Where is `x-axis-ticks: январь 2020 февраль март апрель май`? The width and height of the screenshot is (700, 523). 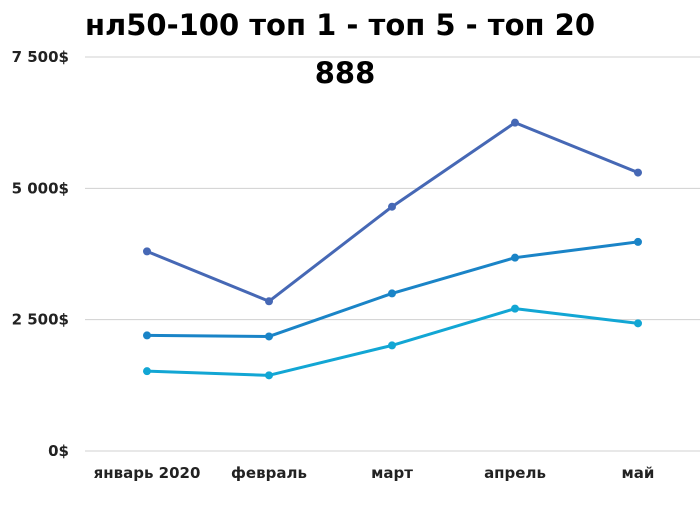 x-axis-ticks: январь 2020 февраль март апрель май is located at coordinates (374, 473).